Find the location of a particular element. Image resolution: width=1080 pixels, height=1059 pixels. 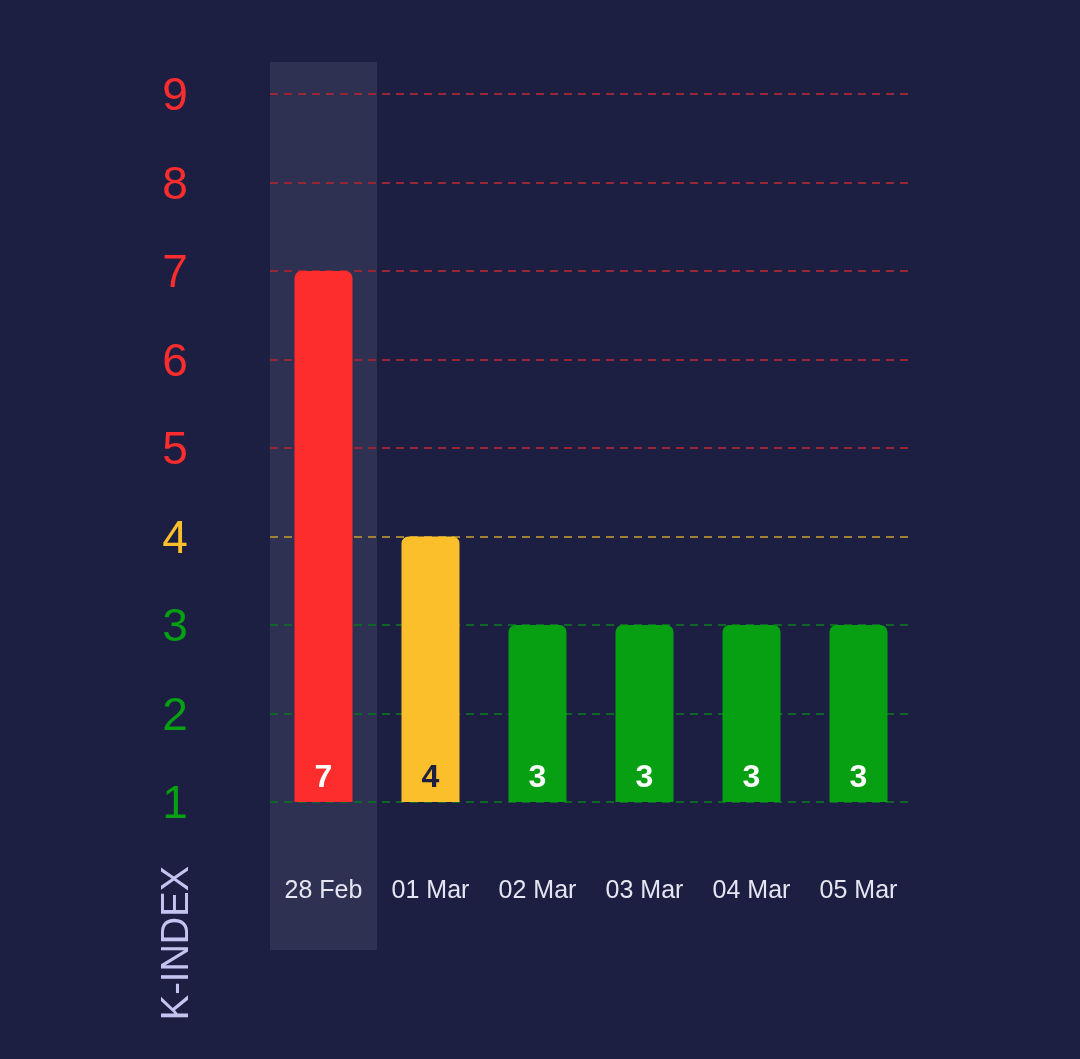

y-tick-label: 2 is located at coordinates (175, 713).